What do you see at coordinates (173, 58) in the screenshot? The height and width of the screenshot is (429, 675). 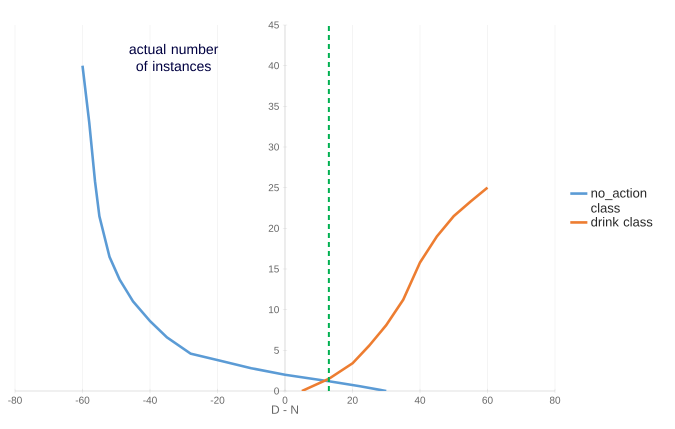 I see `y-axis-title: actual number of instances` at bounding box center [173, 58].